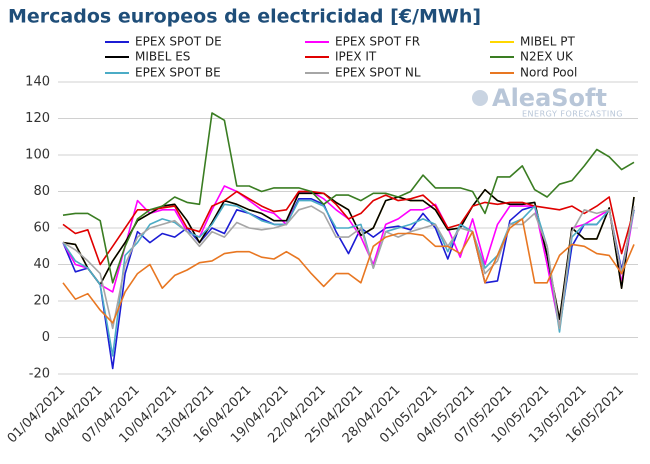 The image size is (650, 464). What do you see at coordinates (162, 57) in the screenshot?
I see `legend-label: MIBEL ES` at bounding box center [162, 57].